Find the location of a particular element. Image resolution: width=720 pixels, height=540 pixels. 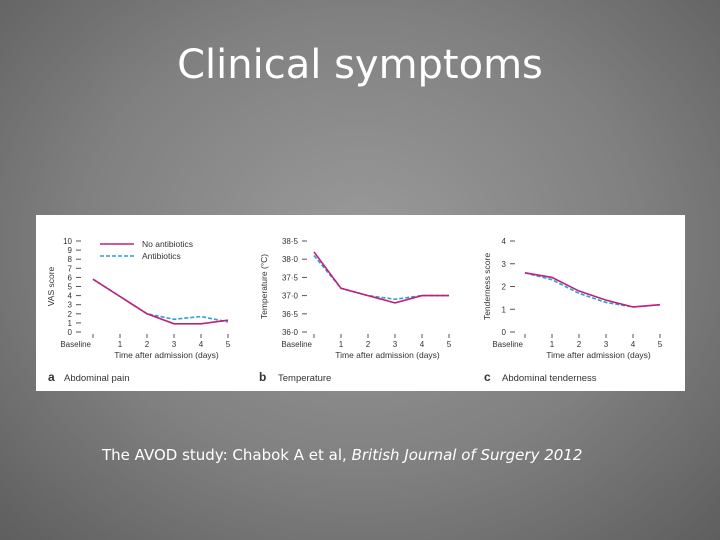

panel-a-xlabel: Time after admission (days) is located at coordinates (166, 355).